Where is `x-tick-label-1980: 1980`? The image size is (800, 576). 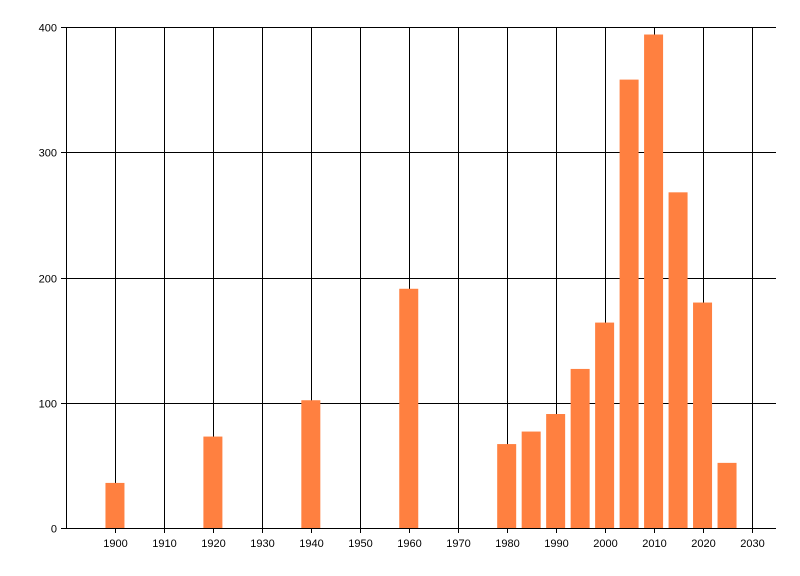 x-tick-label-1980: 1980 is located at coordinates (507, 544).